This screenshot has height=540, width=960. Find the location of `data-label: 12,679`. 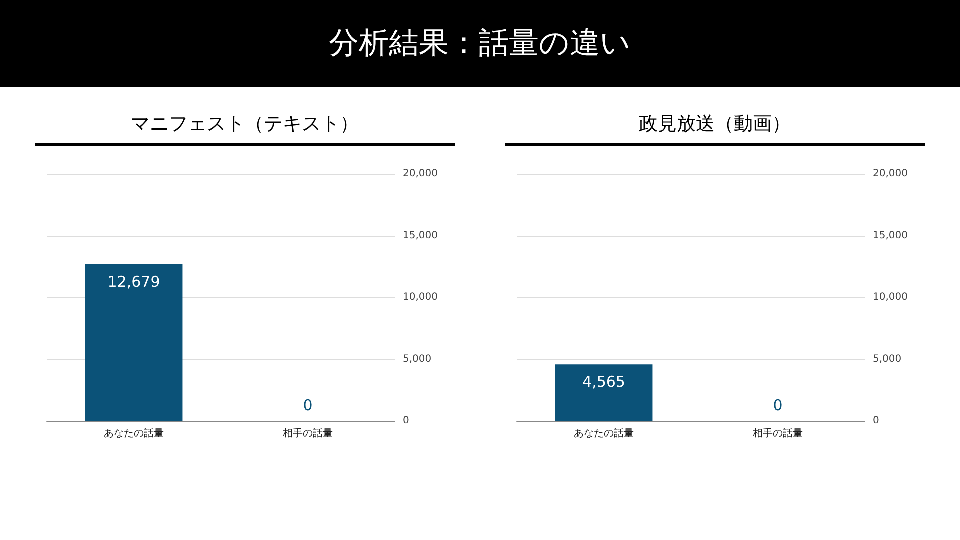

data-label: 12,679 is located at coordinates (134, 281).